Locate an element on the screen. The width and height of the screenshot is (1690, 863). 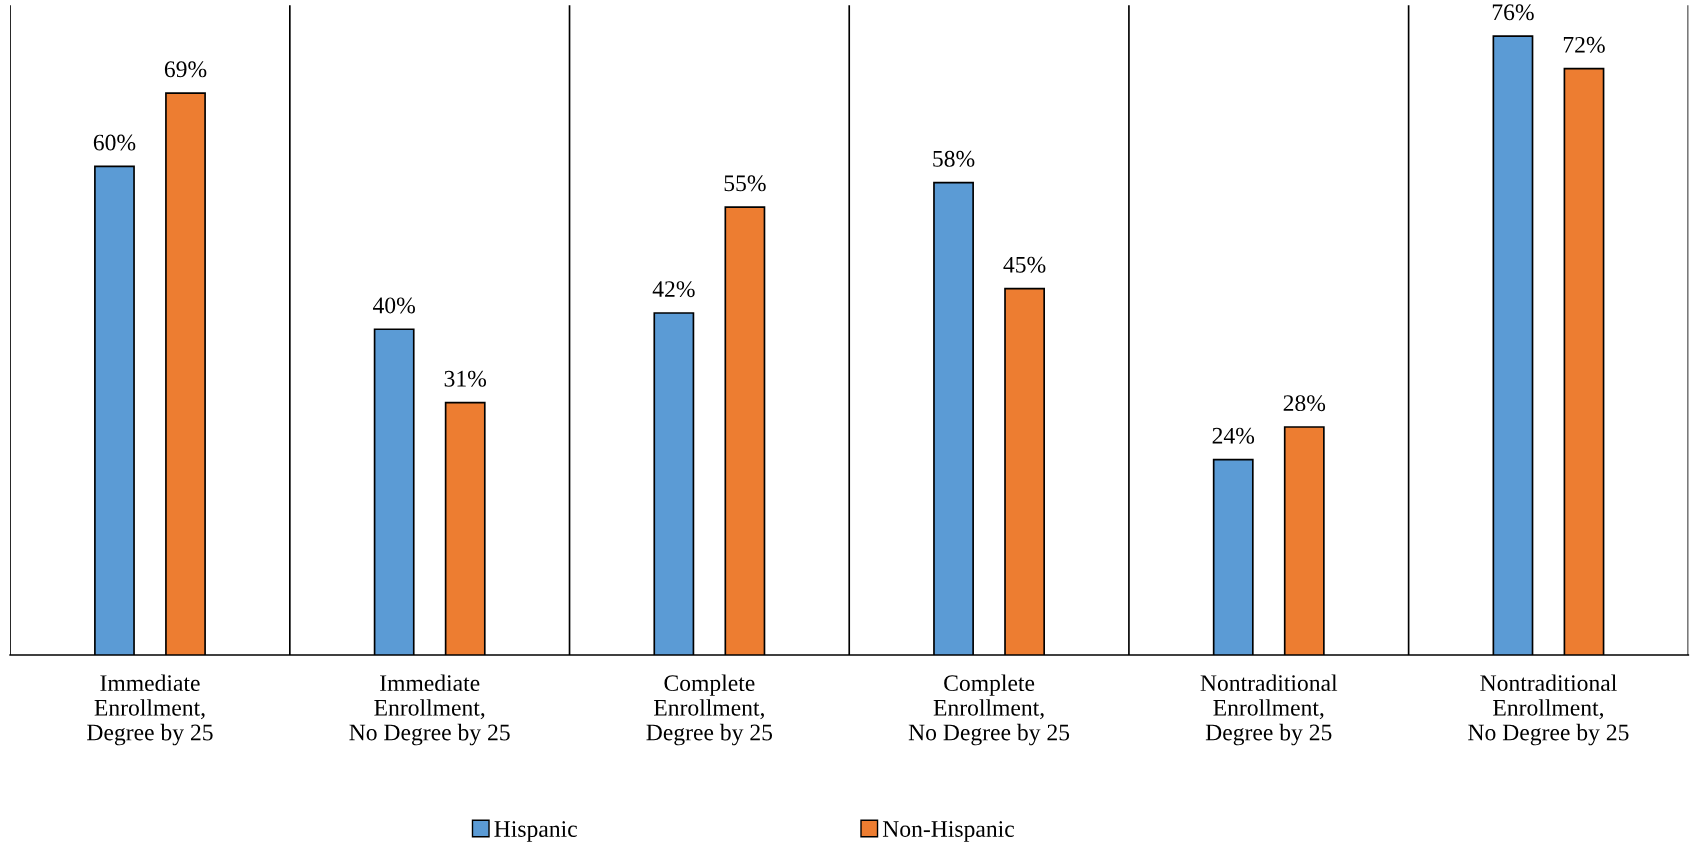
x-tick-label: Immediate Enrollment, Degree by 25 is located at coordinates (150, 710).